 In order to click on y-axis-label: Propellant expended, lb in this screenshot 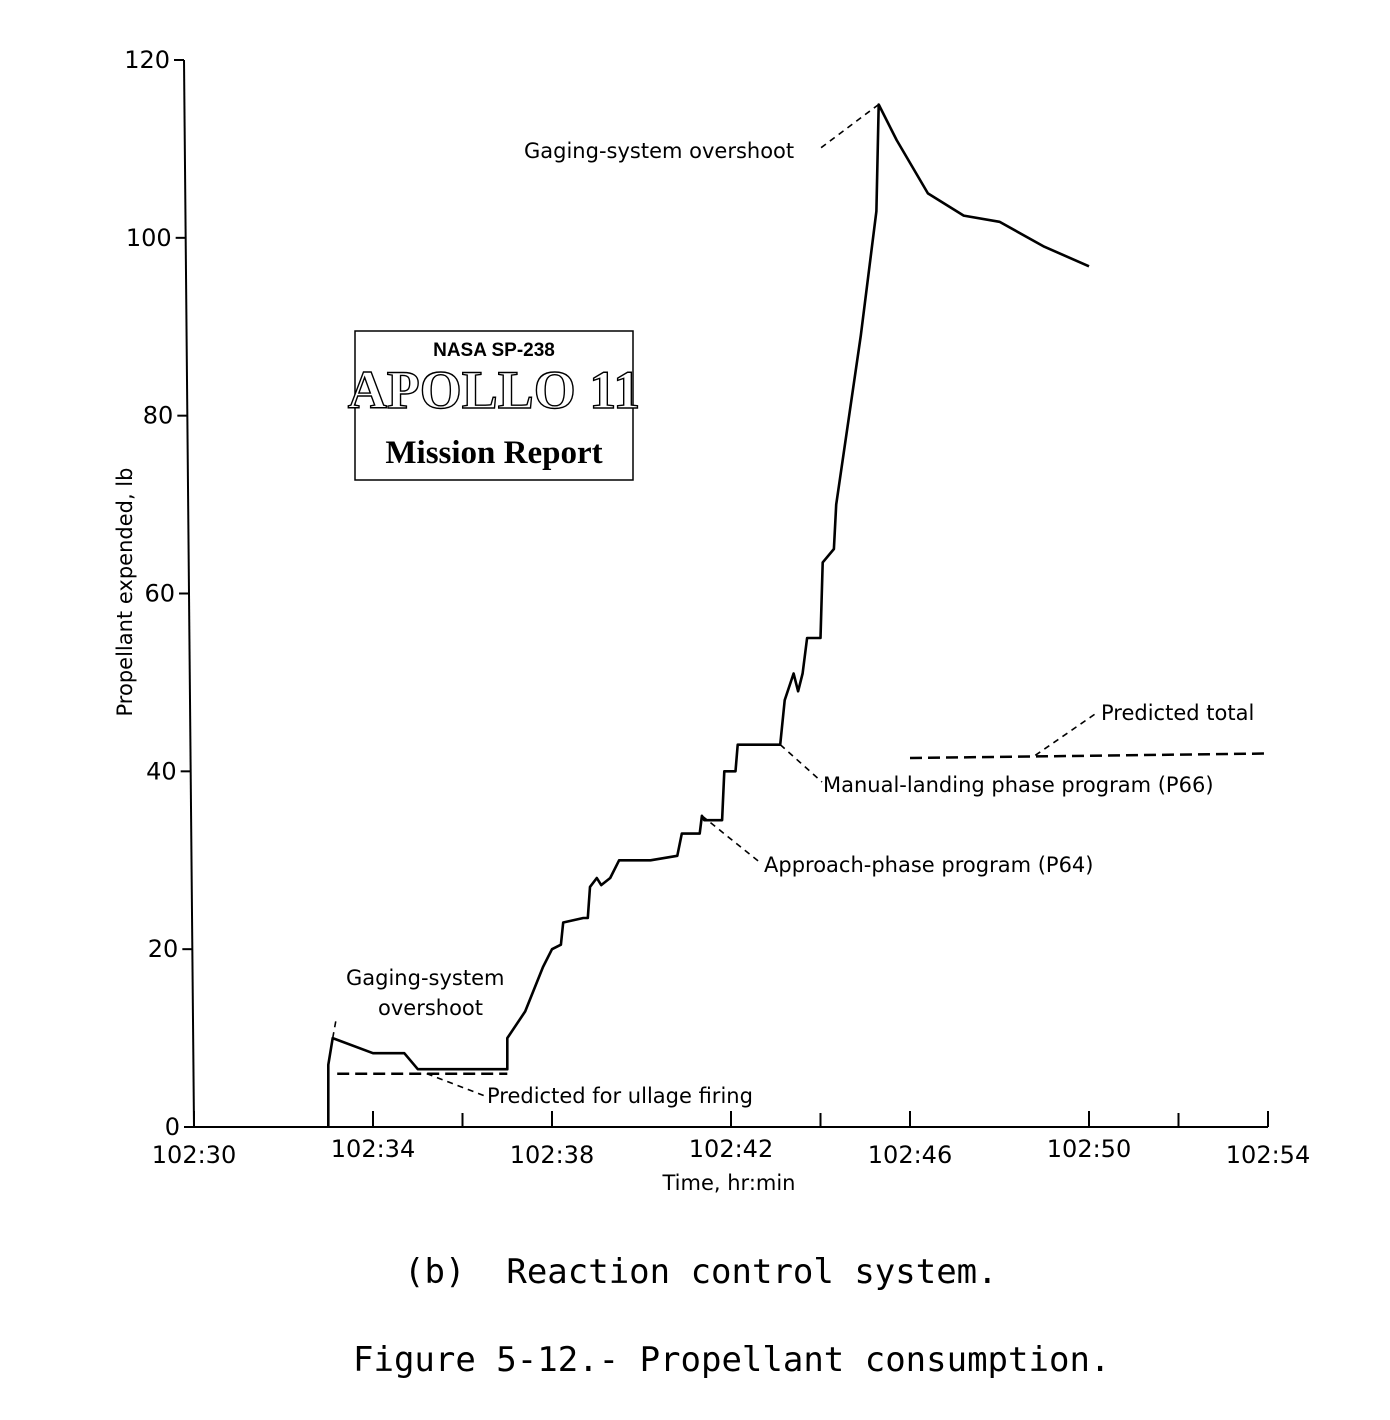, I will do `click(125, 592)`.